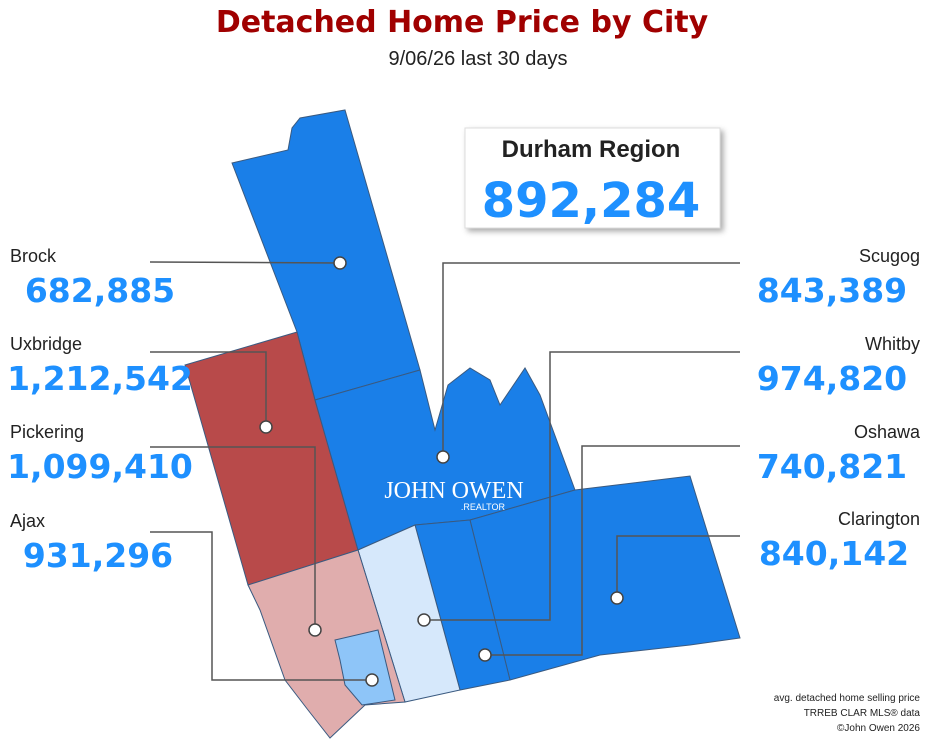  Describe the element at coordinates (46, 344) in the screenshot. I see `city-name: Uxbridge` at that location.